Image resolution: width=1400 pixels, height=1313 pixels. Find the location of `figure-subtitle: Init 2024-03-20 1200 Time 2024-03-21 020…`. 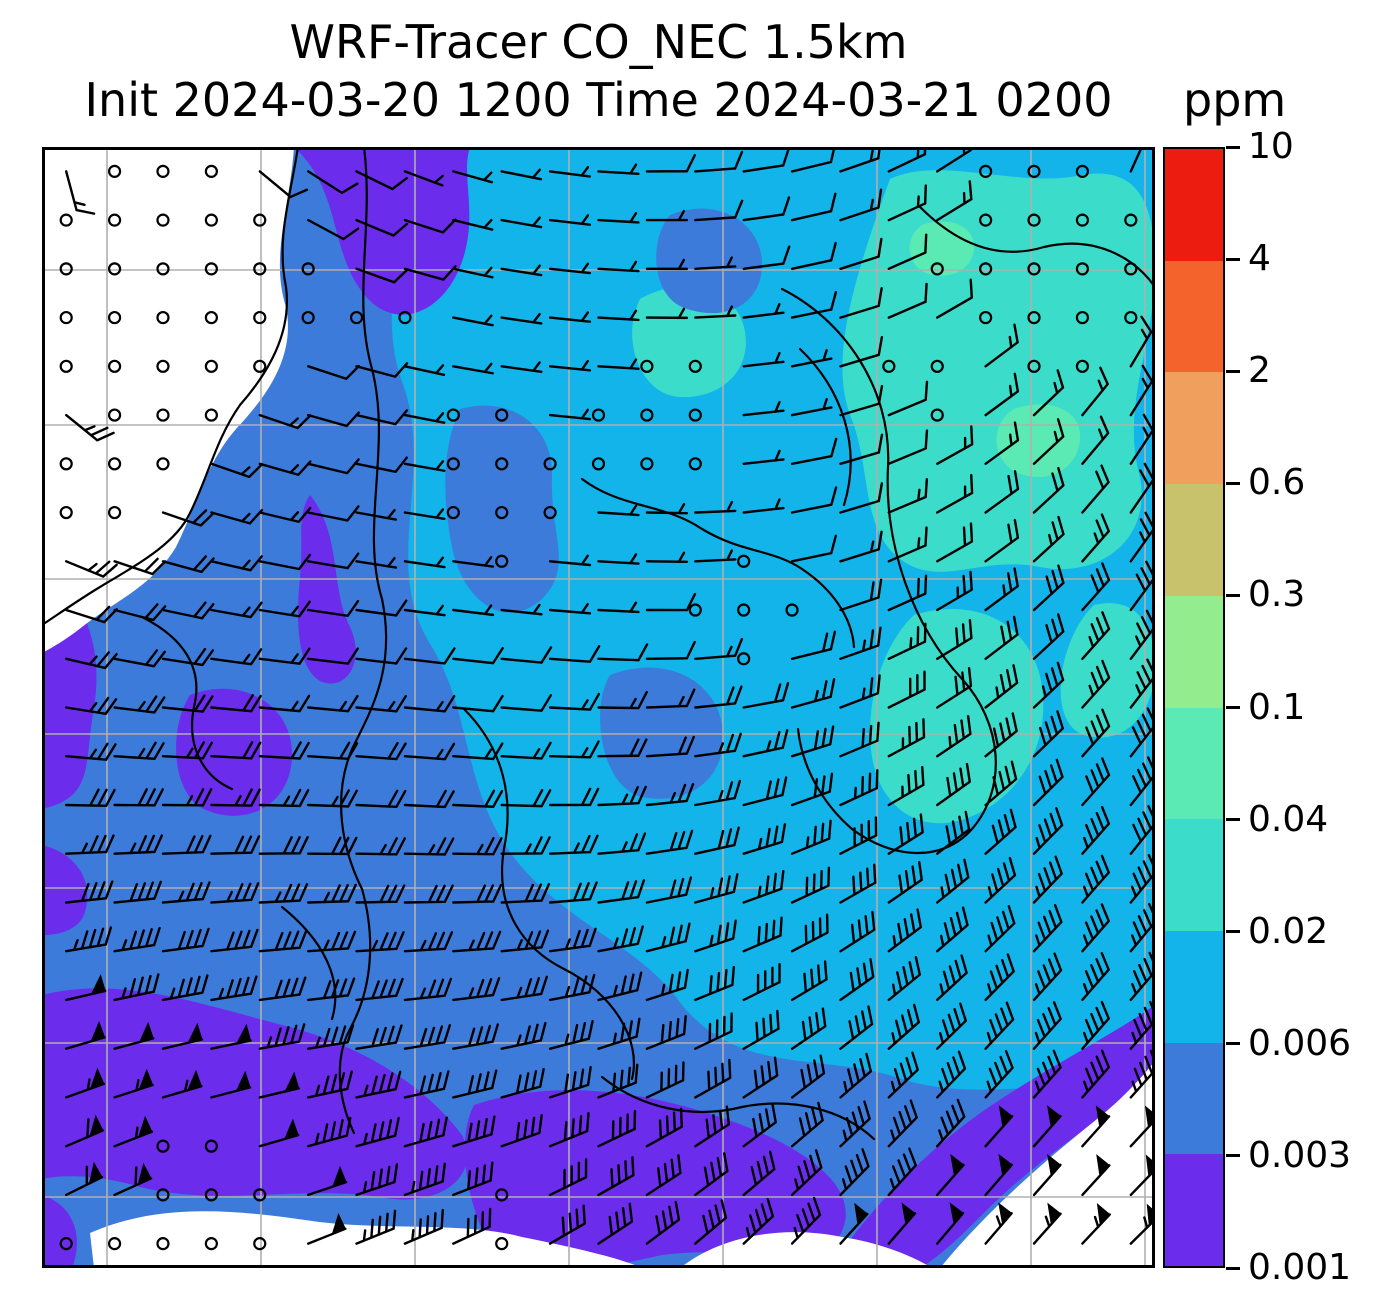

figure-subtitle: Init 2024-03-20 1200 Time 2024-03-21 020… is located at coordinates (598, 100).